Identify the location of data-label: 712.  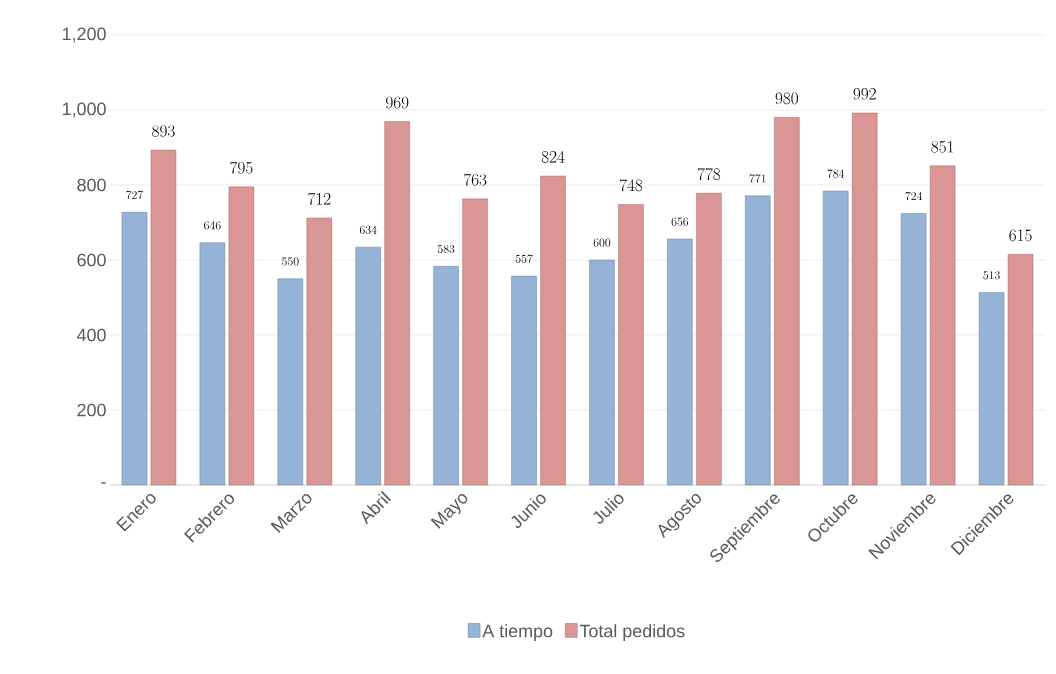
(319, 198).